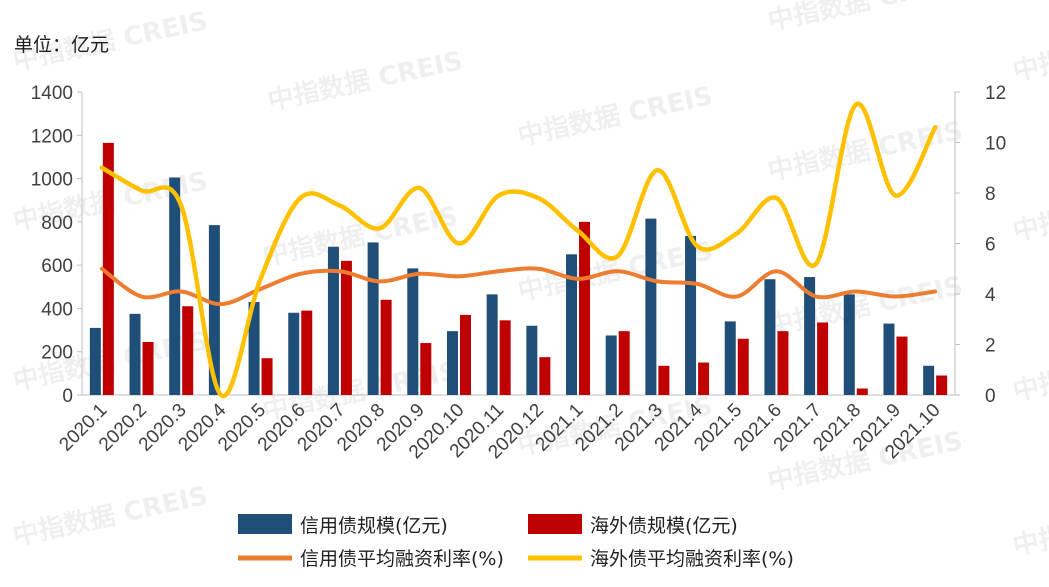 This screenshot has width=1049, height=587. Describe the element at coordinates (664, 526) in the screenshot. I see `legend-label: 海外债规模(亿元)` at that location.